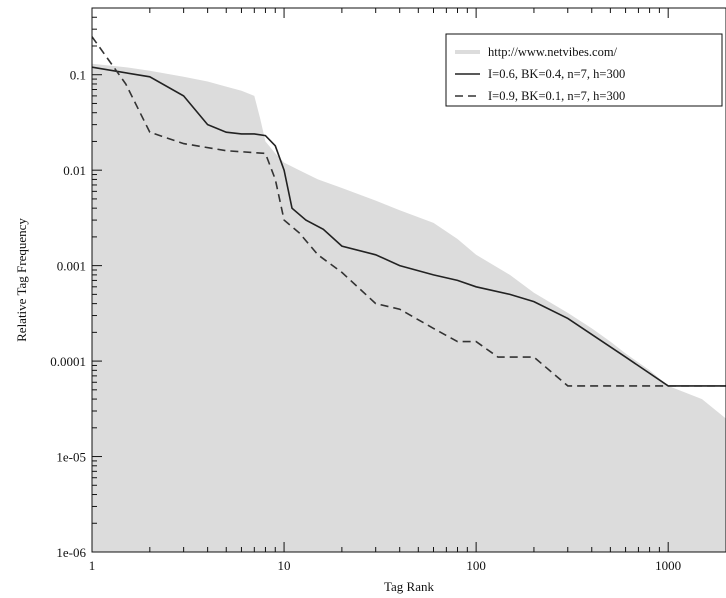  I want to click on x-tick-label: 1, so click(92, 565).